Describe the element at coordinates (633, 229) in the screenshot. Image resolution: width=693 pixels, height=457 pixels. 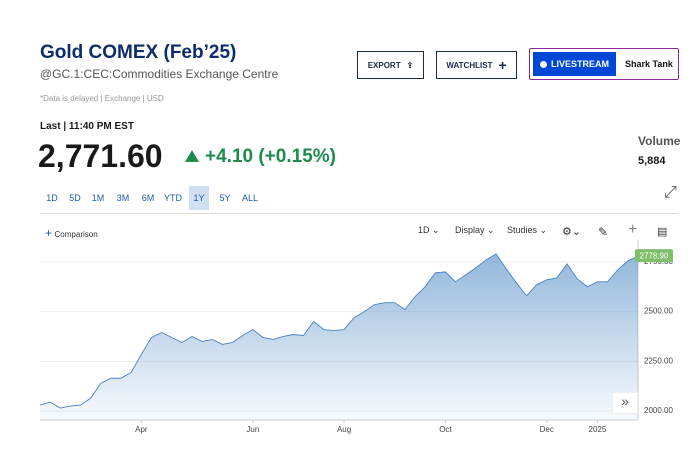
I see `crosshair-icon: +` at that location.